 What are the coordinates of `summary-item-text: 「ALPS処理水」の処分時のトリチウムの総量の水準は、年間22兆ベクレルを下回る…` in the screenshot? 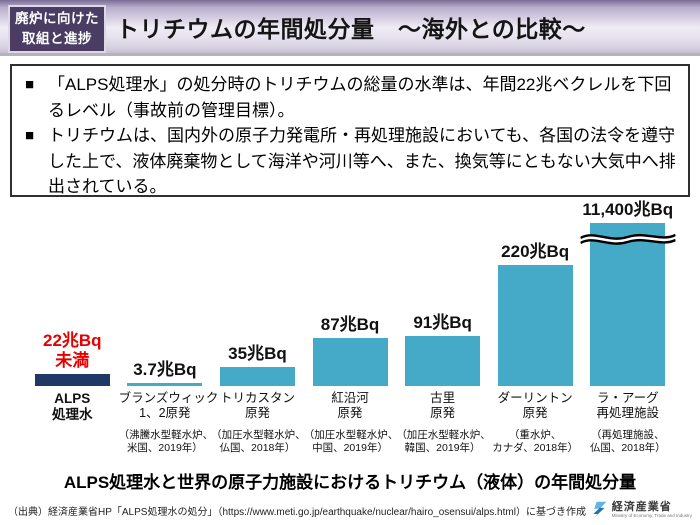 It's located at (360, 97).